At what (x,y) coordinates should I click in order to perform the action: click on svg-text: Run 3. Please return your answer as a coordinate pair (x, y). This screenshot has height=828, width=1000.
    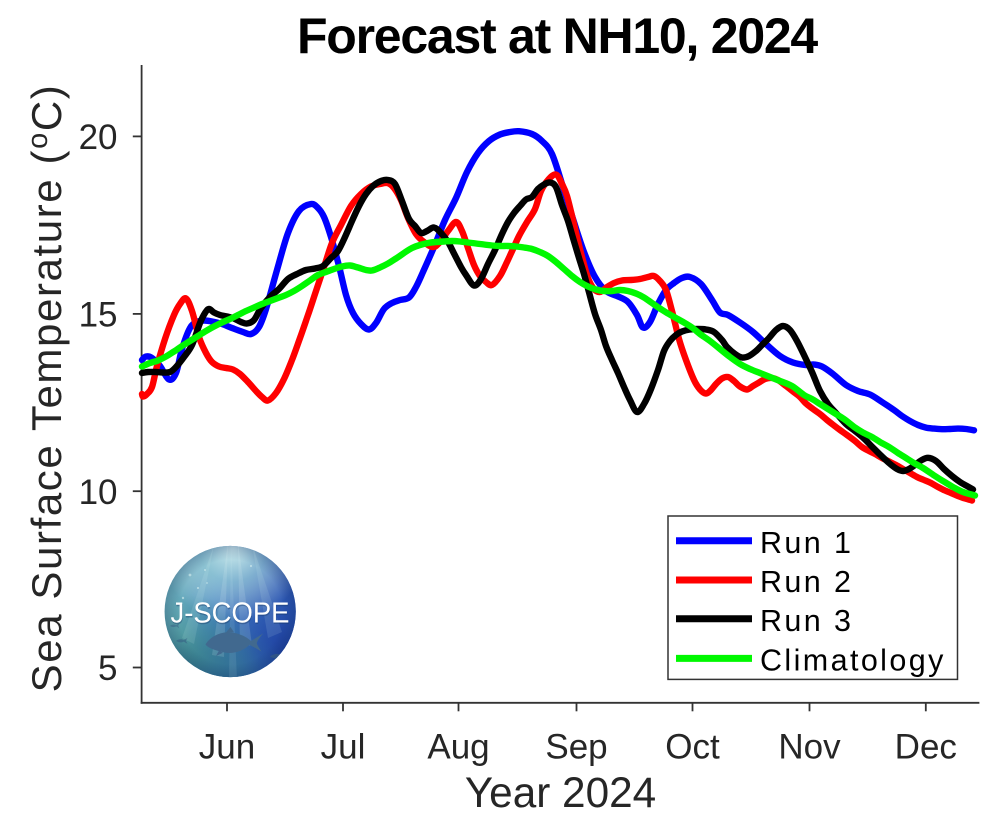
    Looking at the image, I should click on (806, 621).